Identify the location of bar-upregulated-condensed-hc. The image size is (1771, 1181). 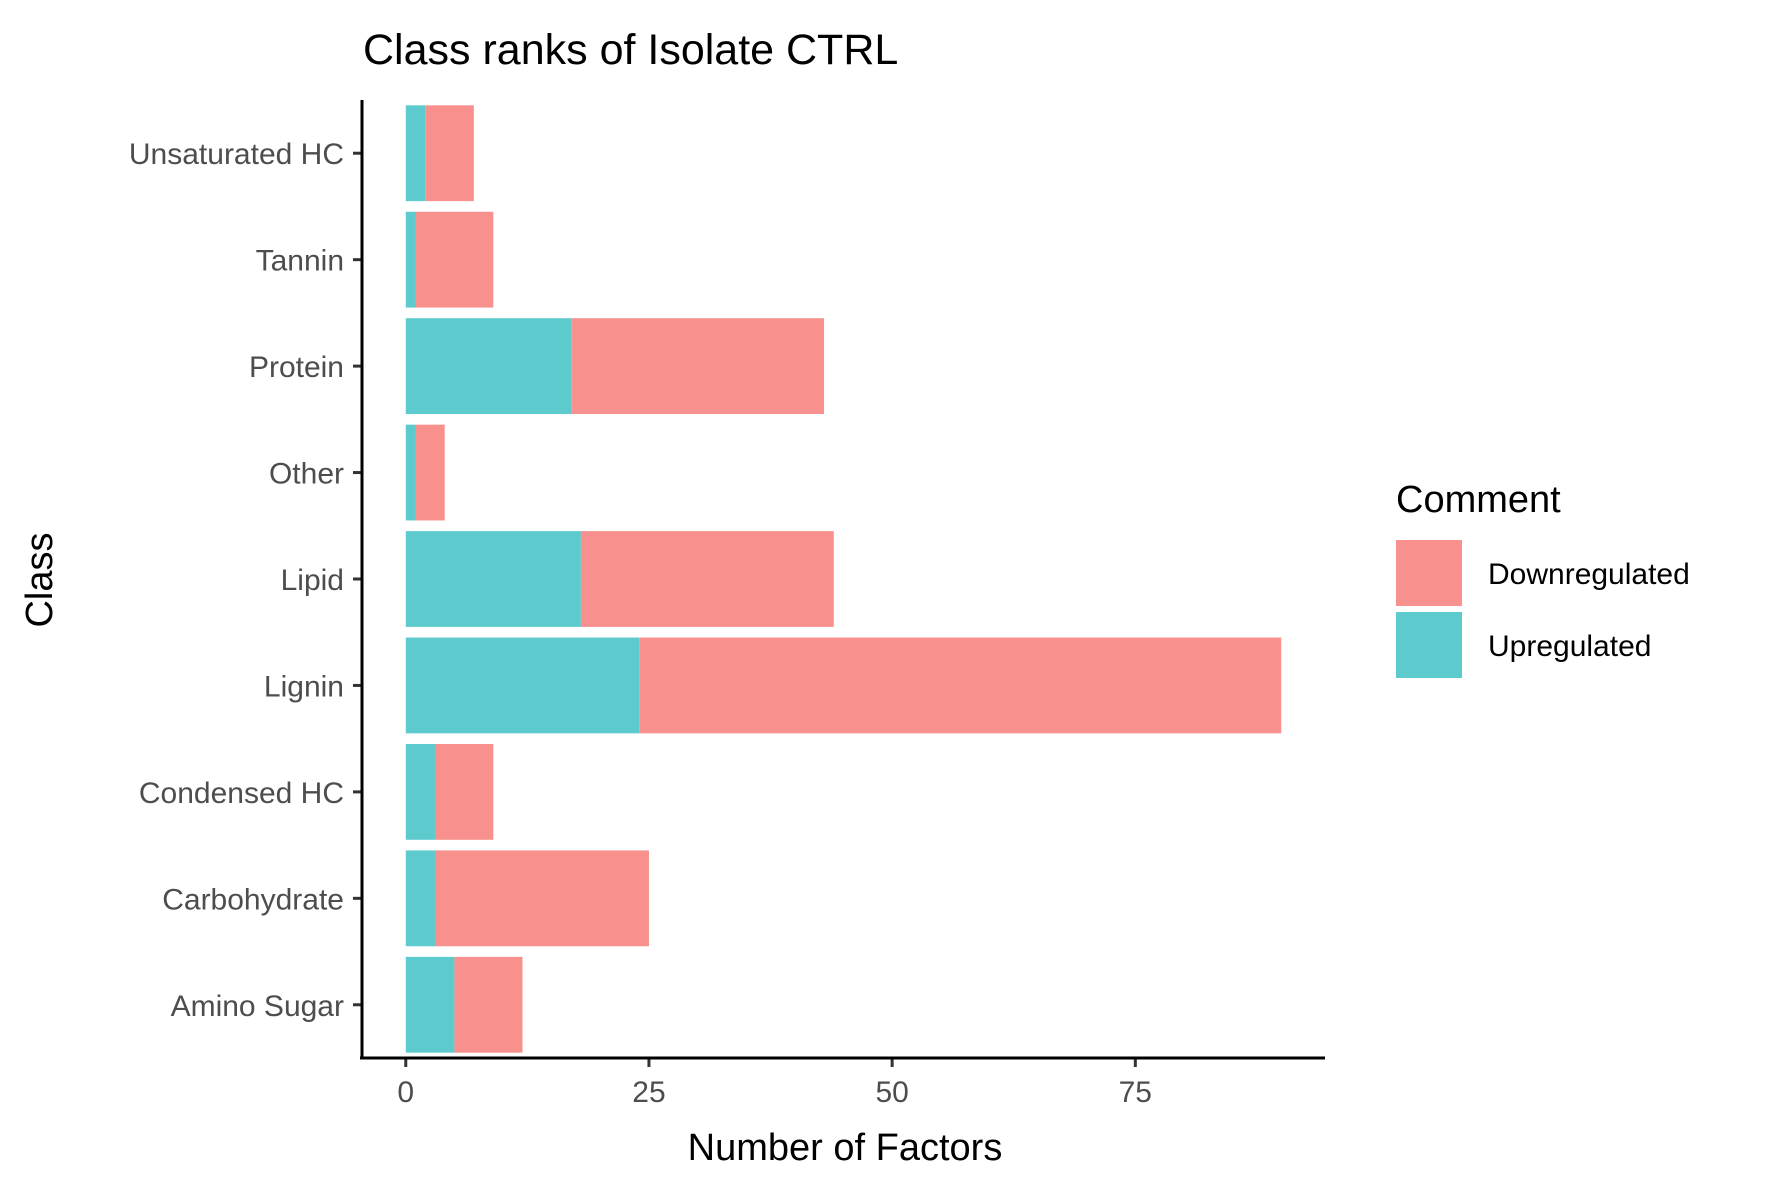
(420, 791).